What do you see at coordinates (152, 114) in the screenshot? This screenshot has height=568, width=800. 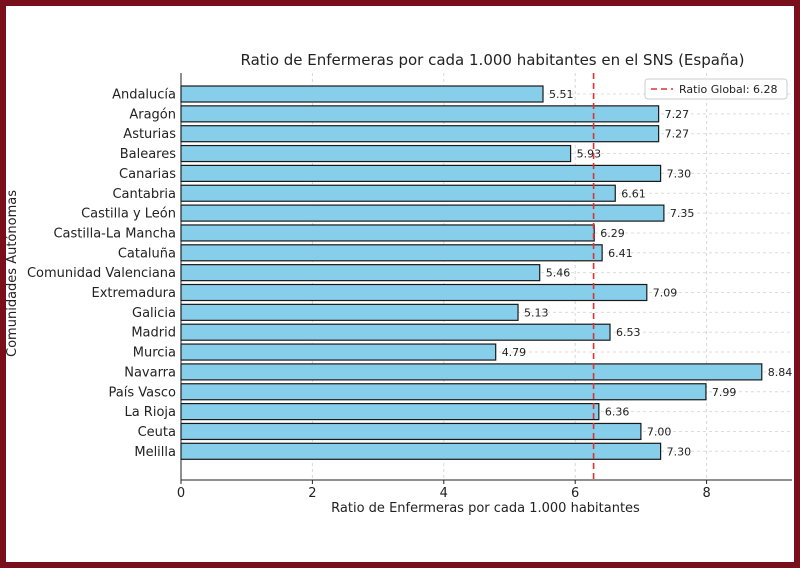 I see `y-tick-label: Aragón` at bounding box center [152, 114].